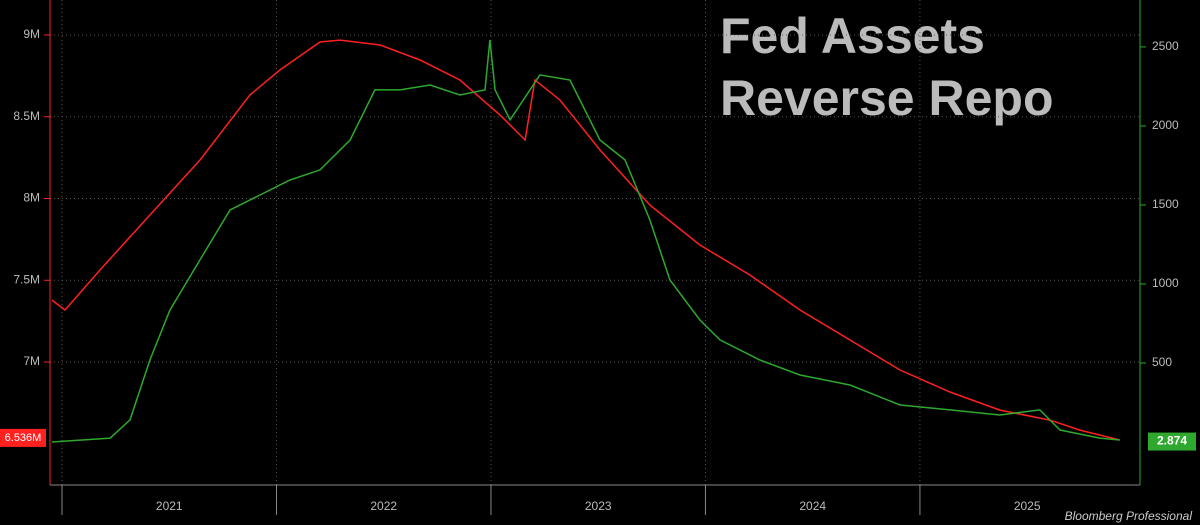  Describe the element at coordinates (598, 506) in the screenshot. I see `x-tick-label: 2023` at that location.